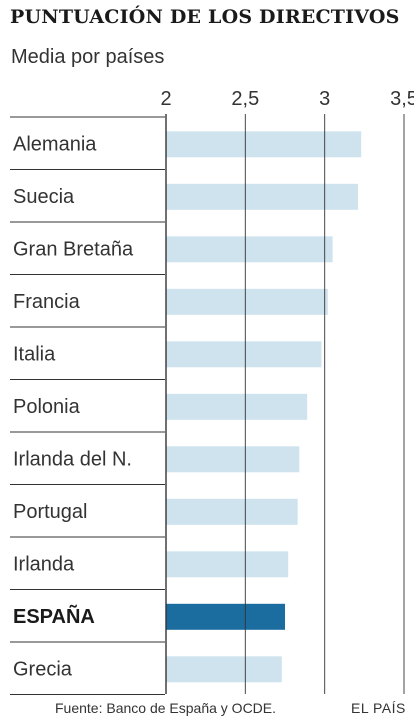 The height and width of the screenshot is (727, 414). Describe the element at coordinates (88, 57) in the screenshot. I see `chart-subtitle: Media por países` at that location.